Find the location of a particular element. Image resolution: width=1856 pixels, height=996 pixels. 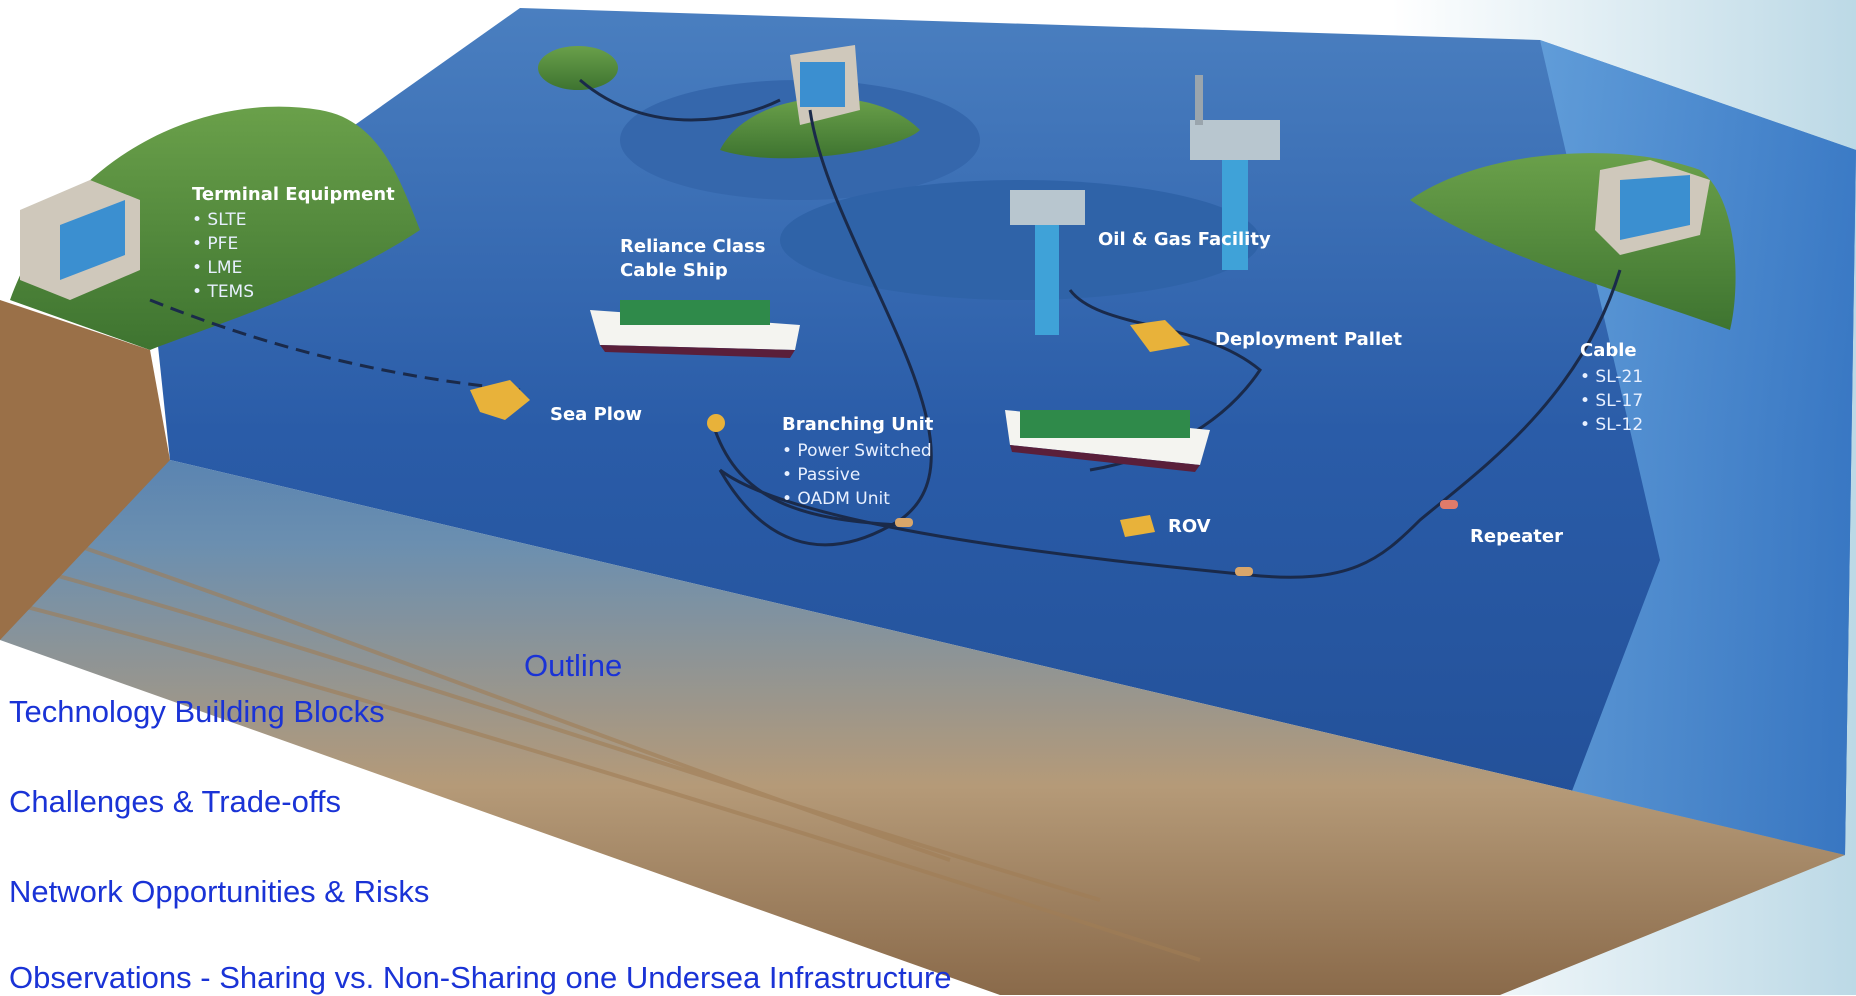

outline-item: Network Opportunities & Risks is located at coordinates (219, 891).